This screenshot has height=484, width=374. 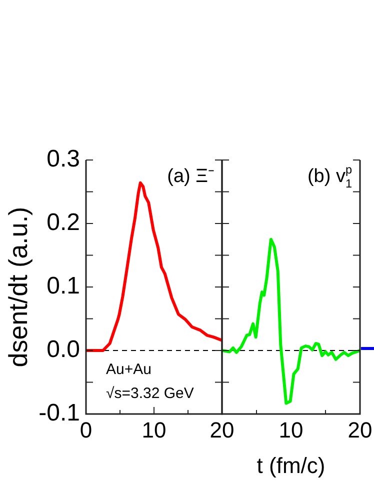 I want to click on annotation: (a) Ξ⁻, so click(x=190, y=176).